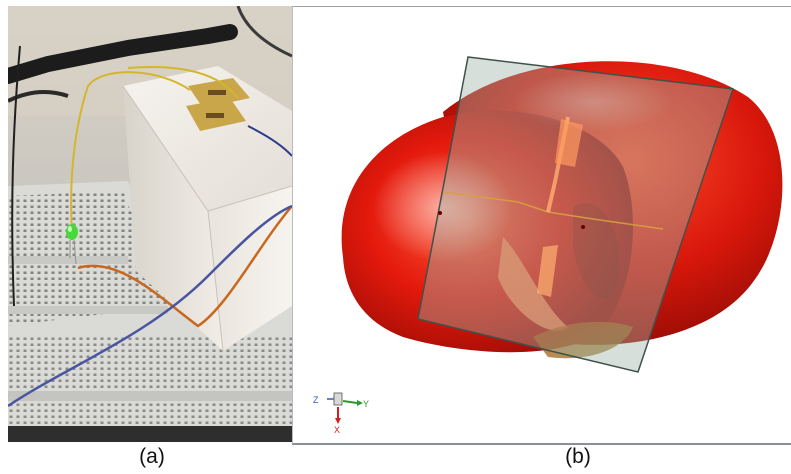  What do you see at coordinates (578, 456) in the screenshot?
I see `caption-b: (b)` at bounding box center [578, 456].